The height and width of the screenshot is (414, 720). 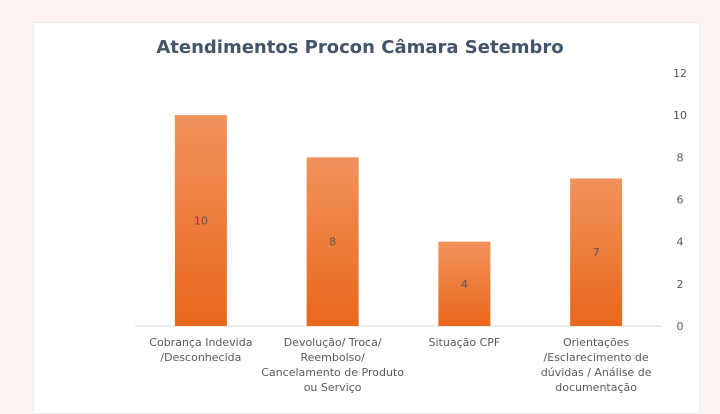 I want to click on category-label: Devolução/ Troca/, so click(x=333, y=342).